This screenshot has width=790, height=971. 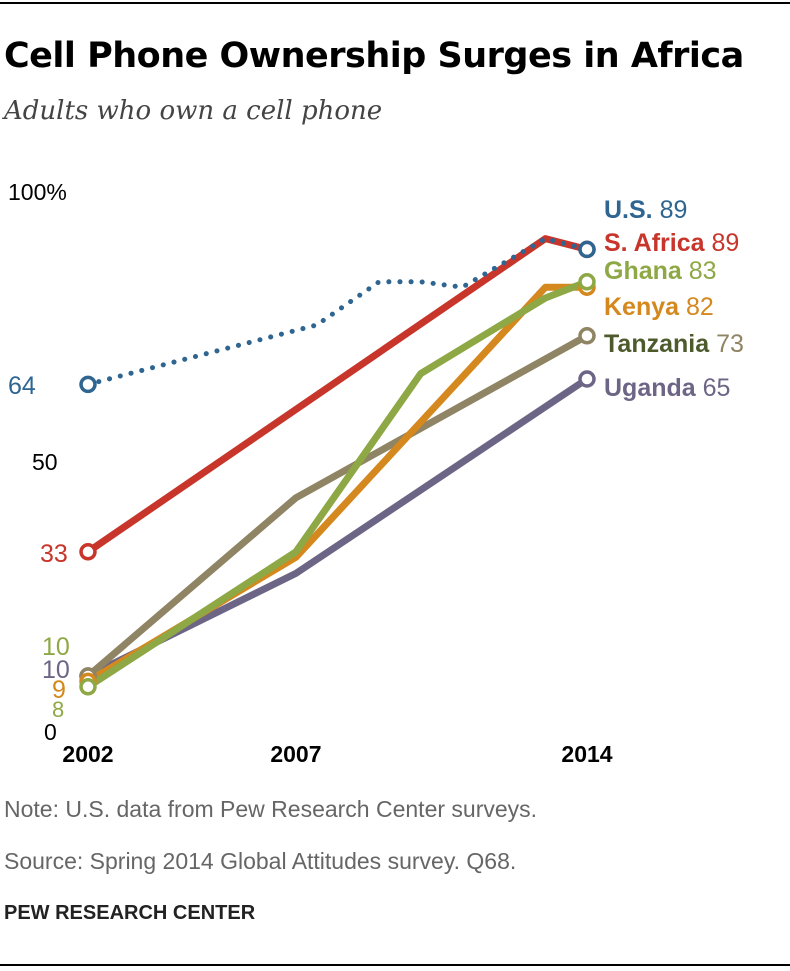 I want to click on marker-ghana-end, so click(x=587, y=282).